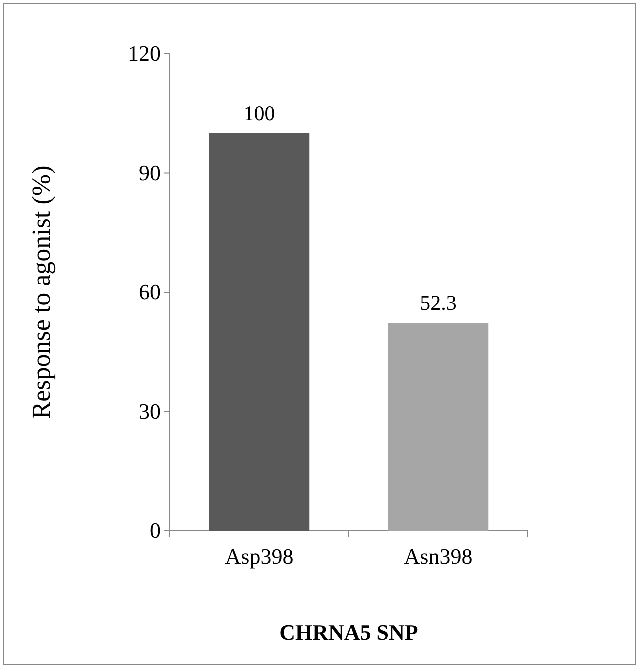 The image size is (639, 668). What do you see at coordinates (150, 173) in the screenshot?
I see `y-tick-label: 90` at bounding box center [150, 173].